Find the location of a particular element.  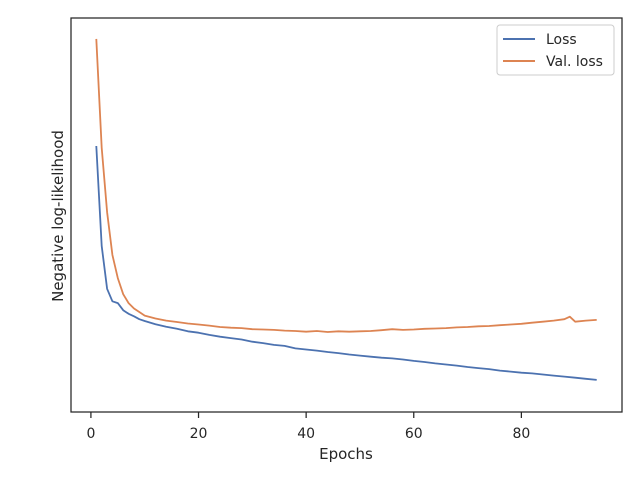

x-axis-ticks: 0 20 40 60 80 is located at coordinates (308, 427).